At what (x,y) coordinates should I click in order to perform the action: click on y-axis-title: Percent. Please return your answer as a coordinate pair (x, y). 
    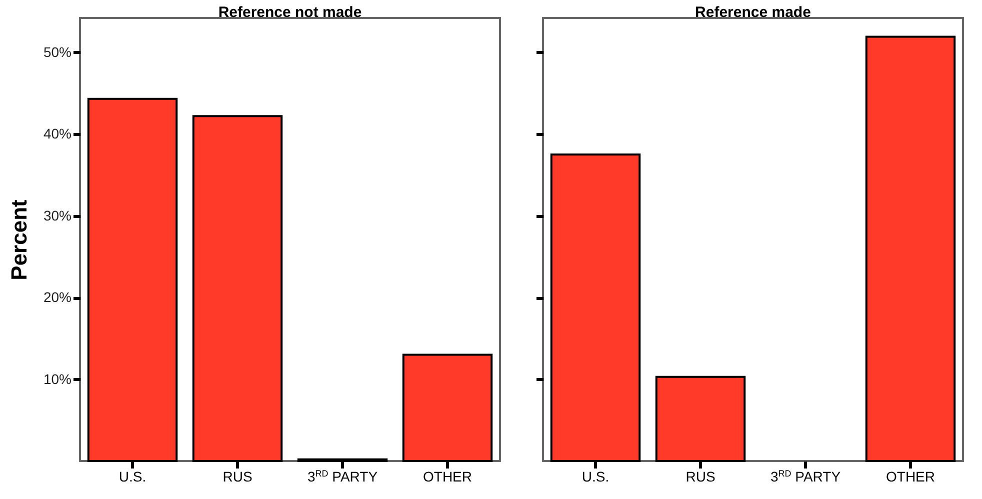
    Looking at the image, I should click on (19, 239).